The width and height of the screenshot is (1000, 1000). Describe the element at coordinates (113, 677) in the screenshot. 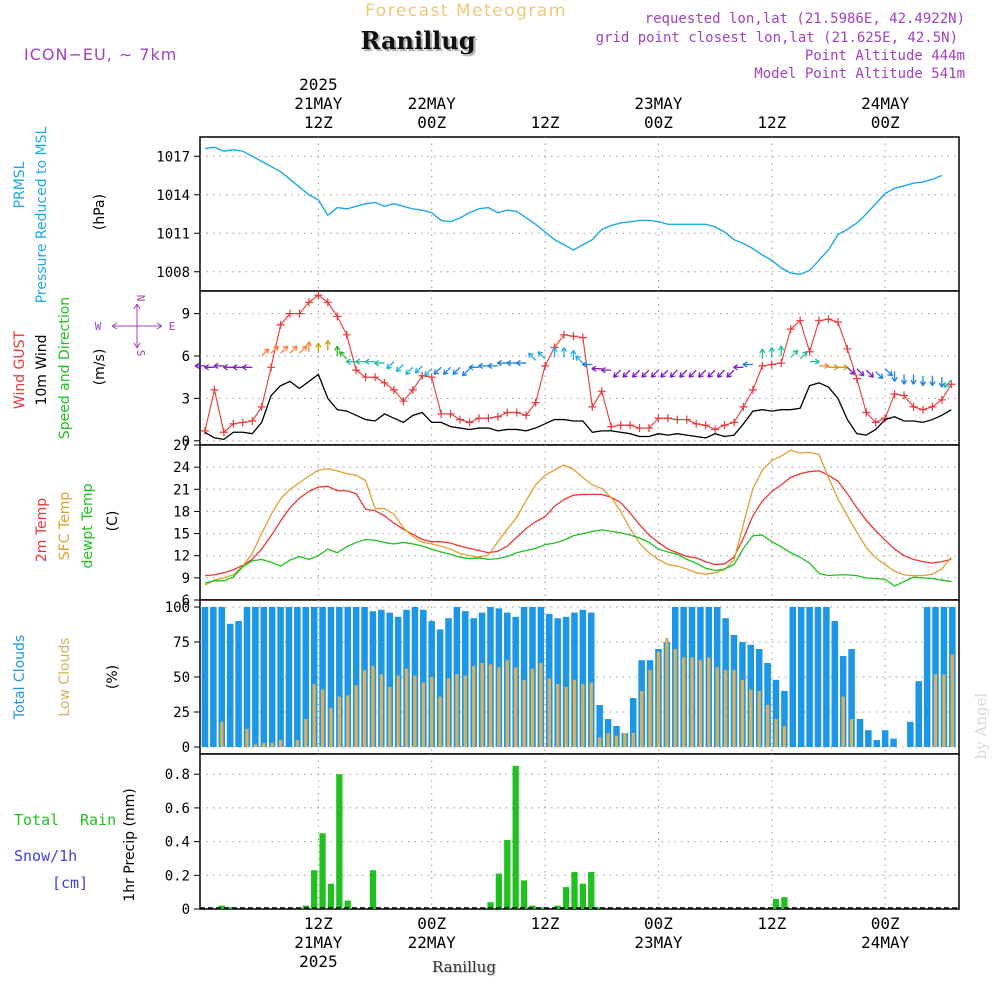

I see `clouds-unit: (%)` at that location.